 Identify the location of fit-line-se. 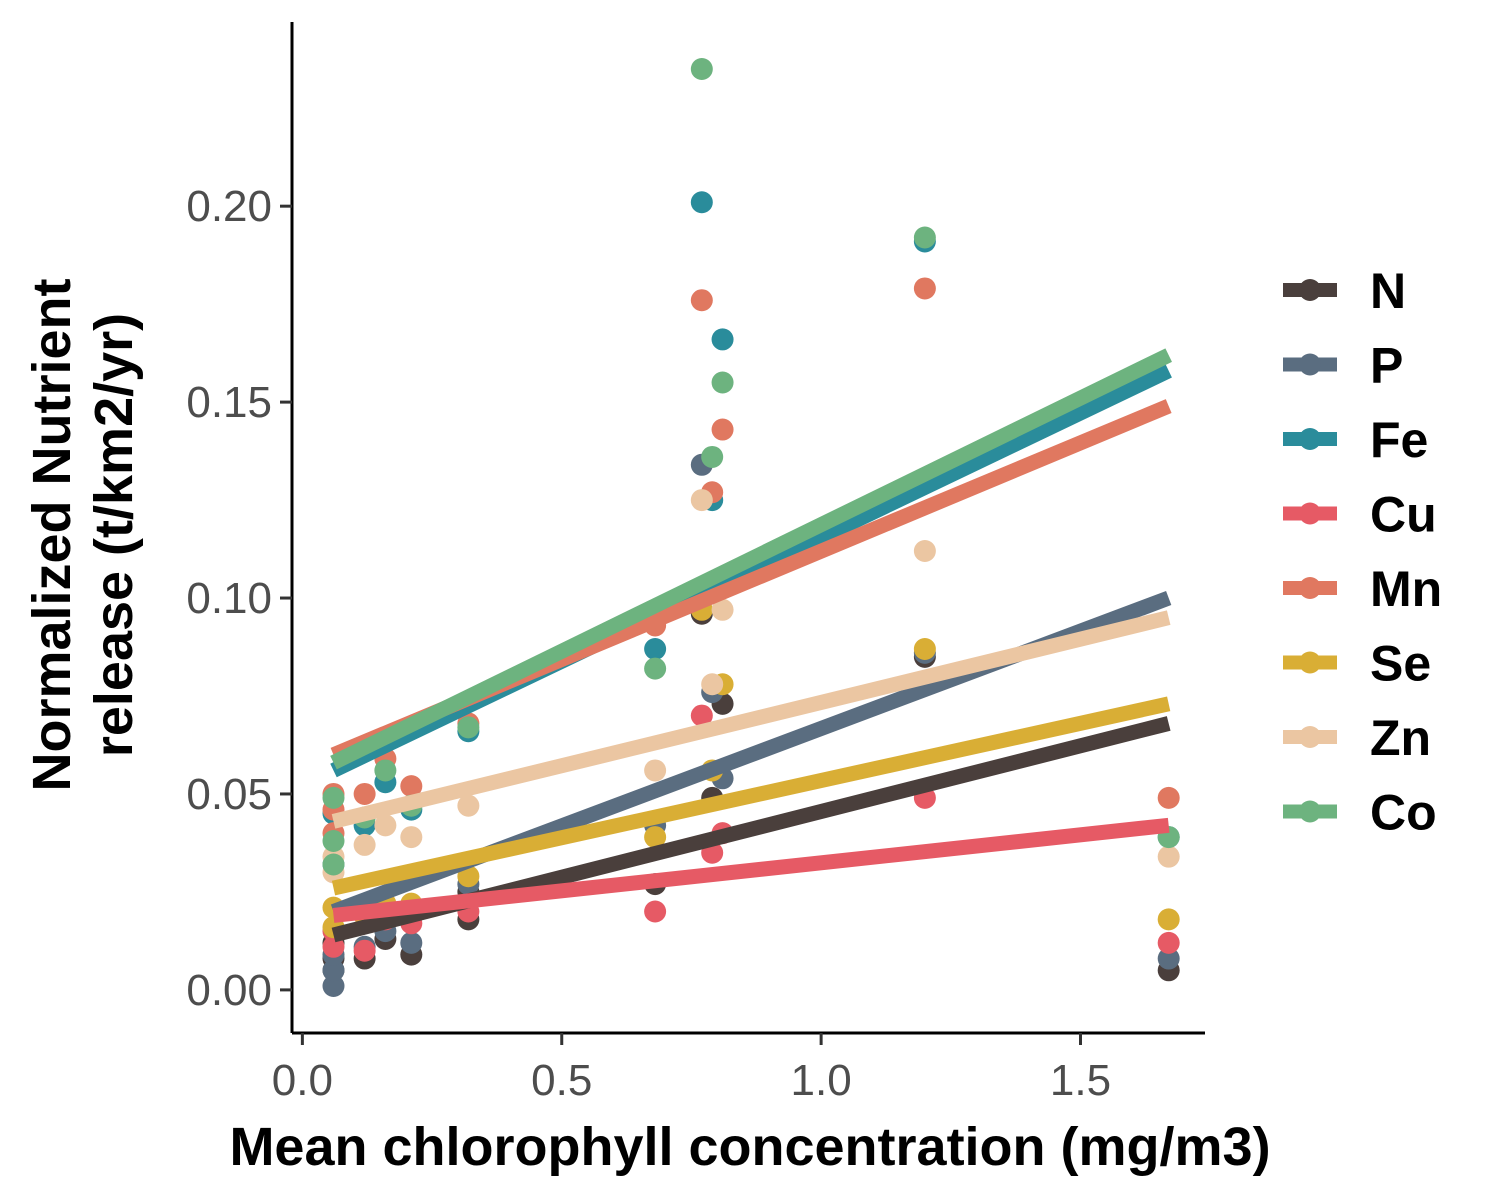
(751, 796).